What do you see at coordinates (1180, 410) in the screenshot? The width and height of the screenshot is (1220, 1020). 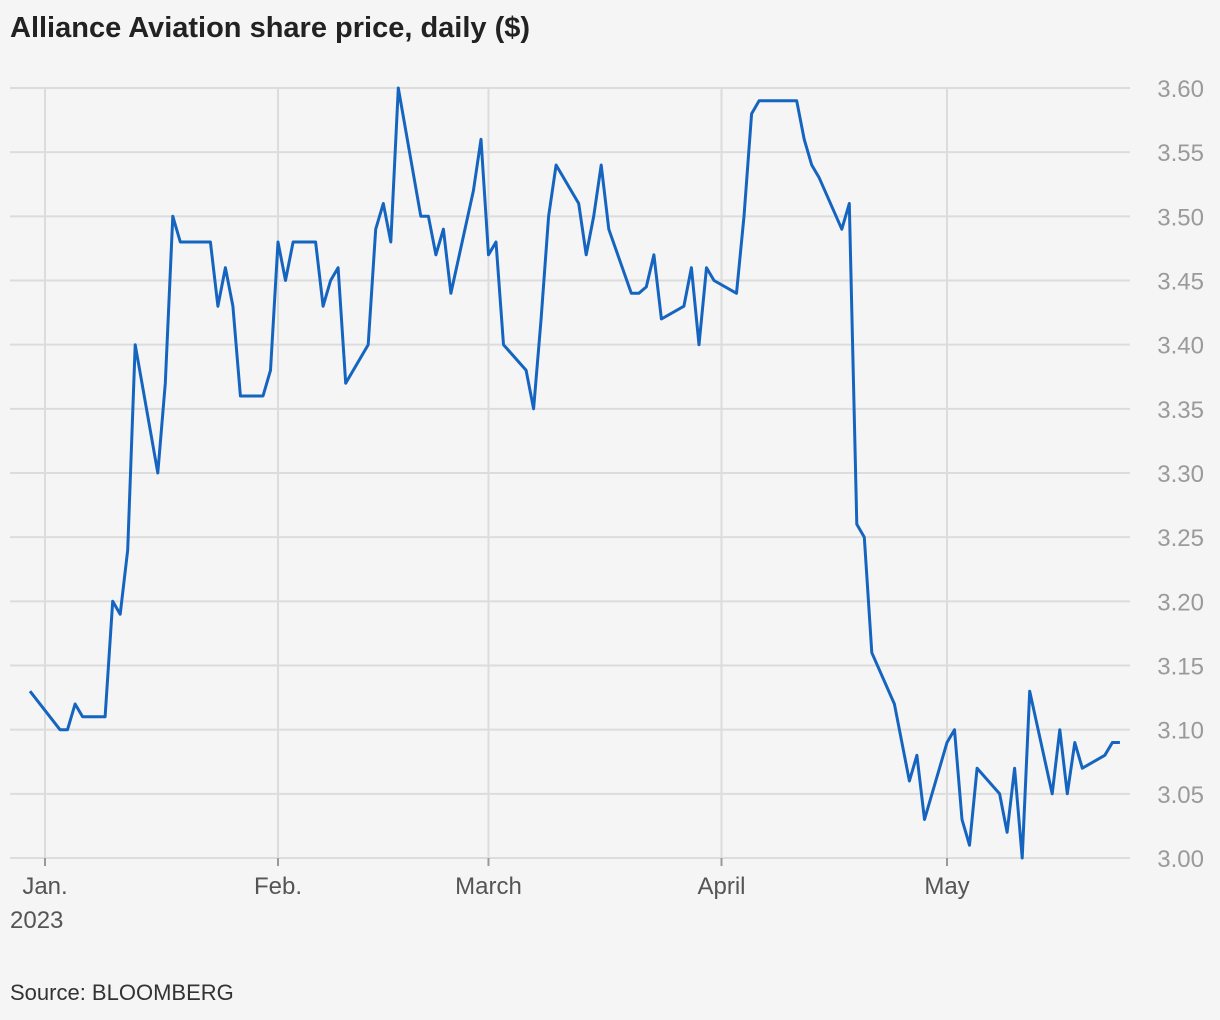 I see `y-tick-label: 3.35` at bounding box center [1180, 410].